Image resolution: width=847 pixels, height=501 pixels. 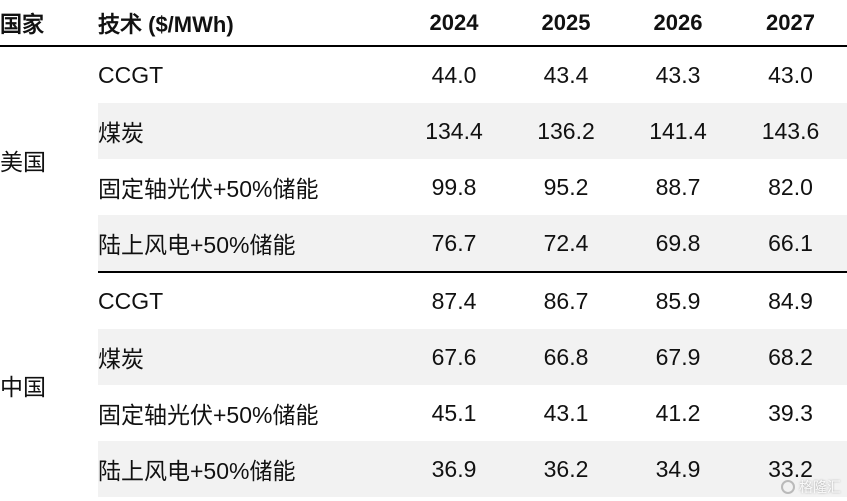 What do you see at coordinates (454, 469) in the screenshot?
I see `value-cell: 36.9` at bounding box center [454, 469].